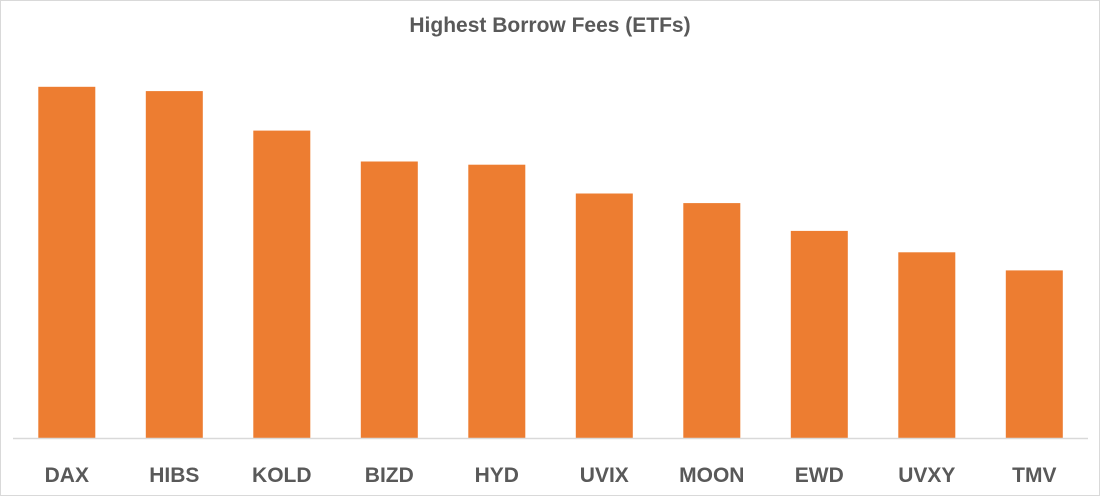 This screenshot has width=1100, height=496. I want to click on bar-bizd, so click(389, 299).